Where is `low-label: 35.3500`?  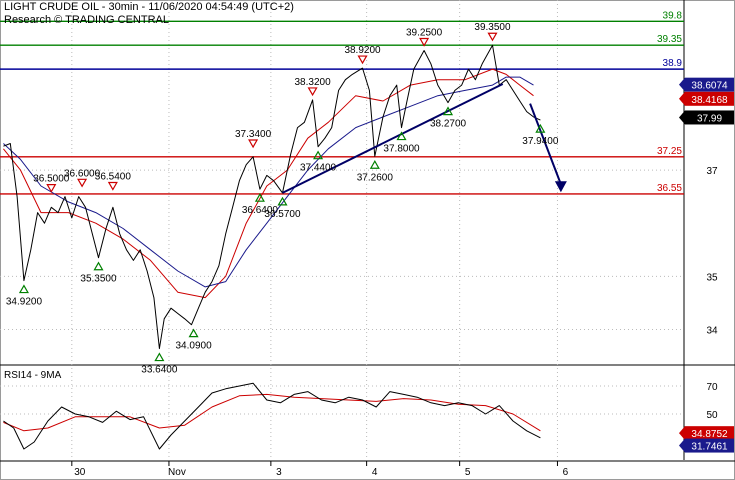 low-label: 35.3500 is located at coordinates (98, 279).